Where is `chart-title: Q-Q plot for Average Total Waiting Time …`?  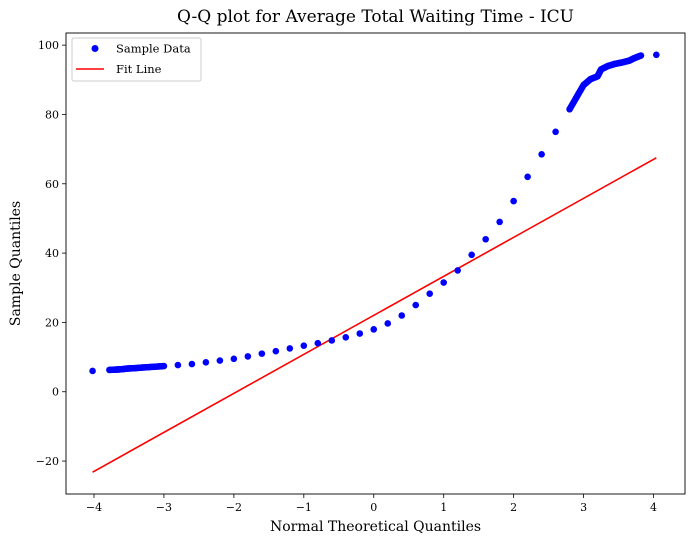 chart-title: Q-Q plot for Average Total Waiting Time … is located at coordinates (375, 17).